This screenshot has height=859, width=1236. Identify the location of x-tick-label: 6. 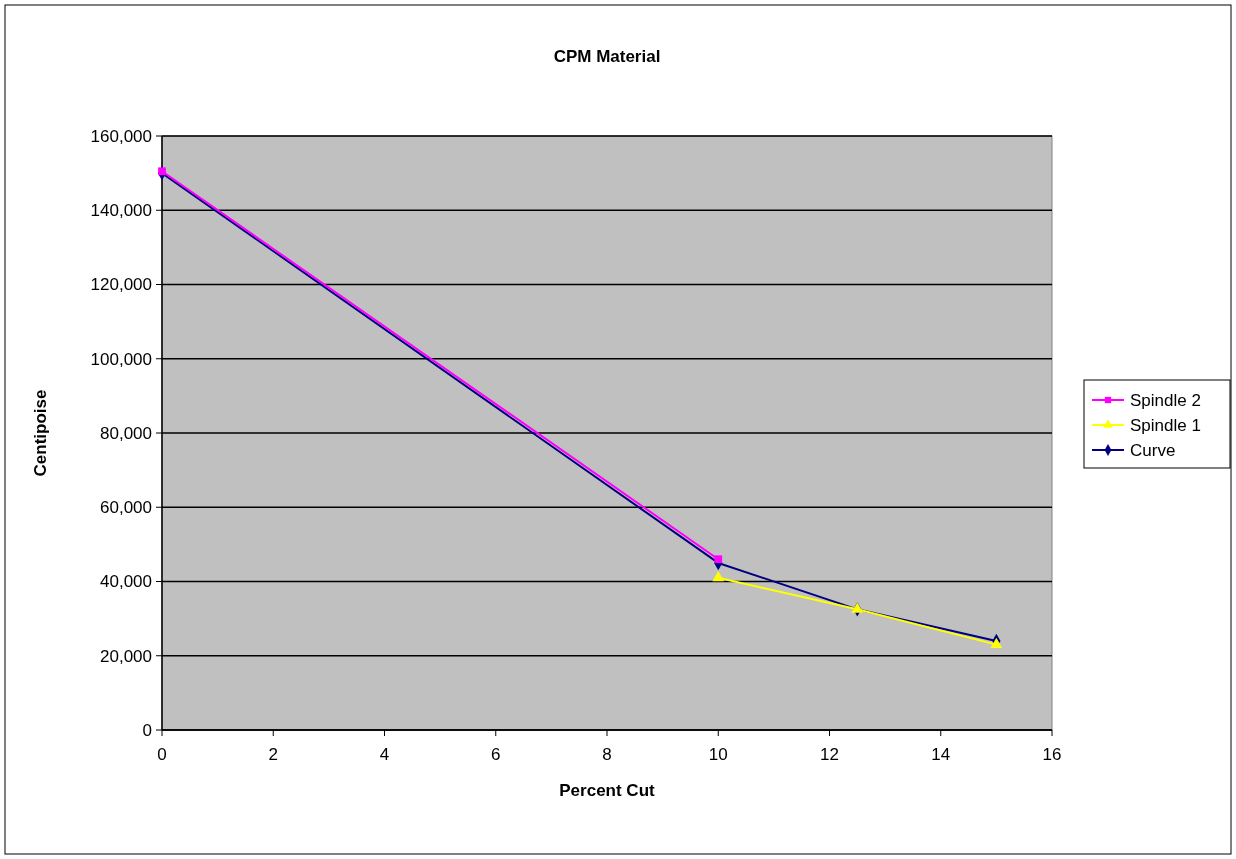
(496, 754).